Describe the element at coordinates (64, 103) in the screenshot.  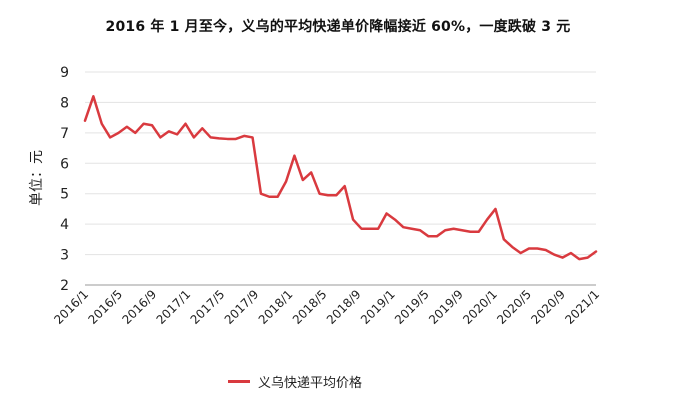
I see `y-tick-label: 8` at that location.